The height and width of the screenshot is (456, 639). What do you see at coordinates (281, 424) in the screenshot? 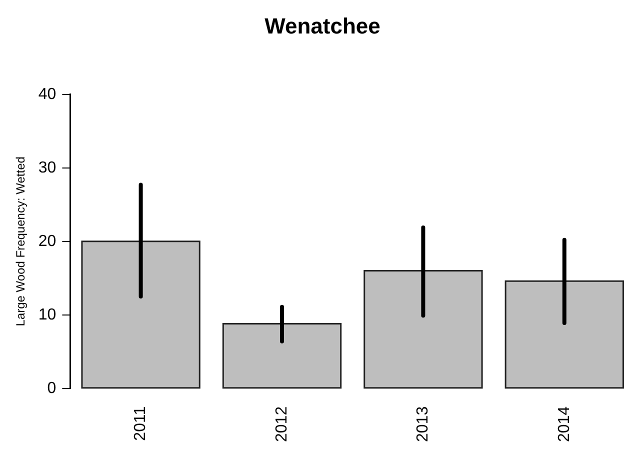
I see `x-tick-label: 2012` at bounding box center [281, 424].